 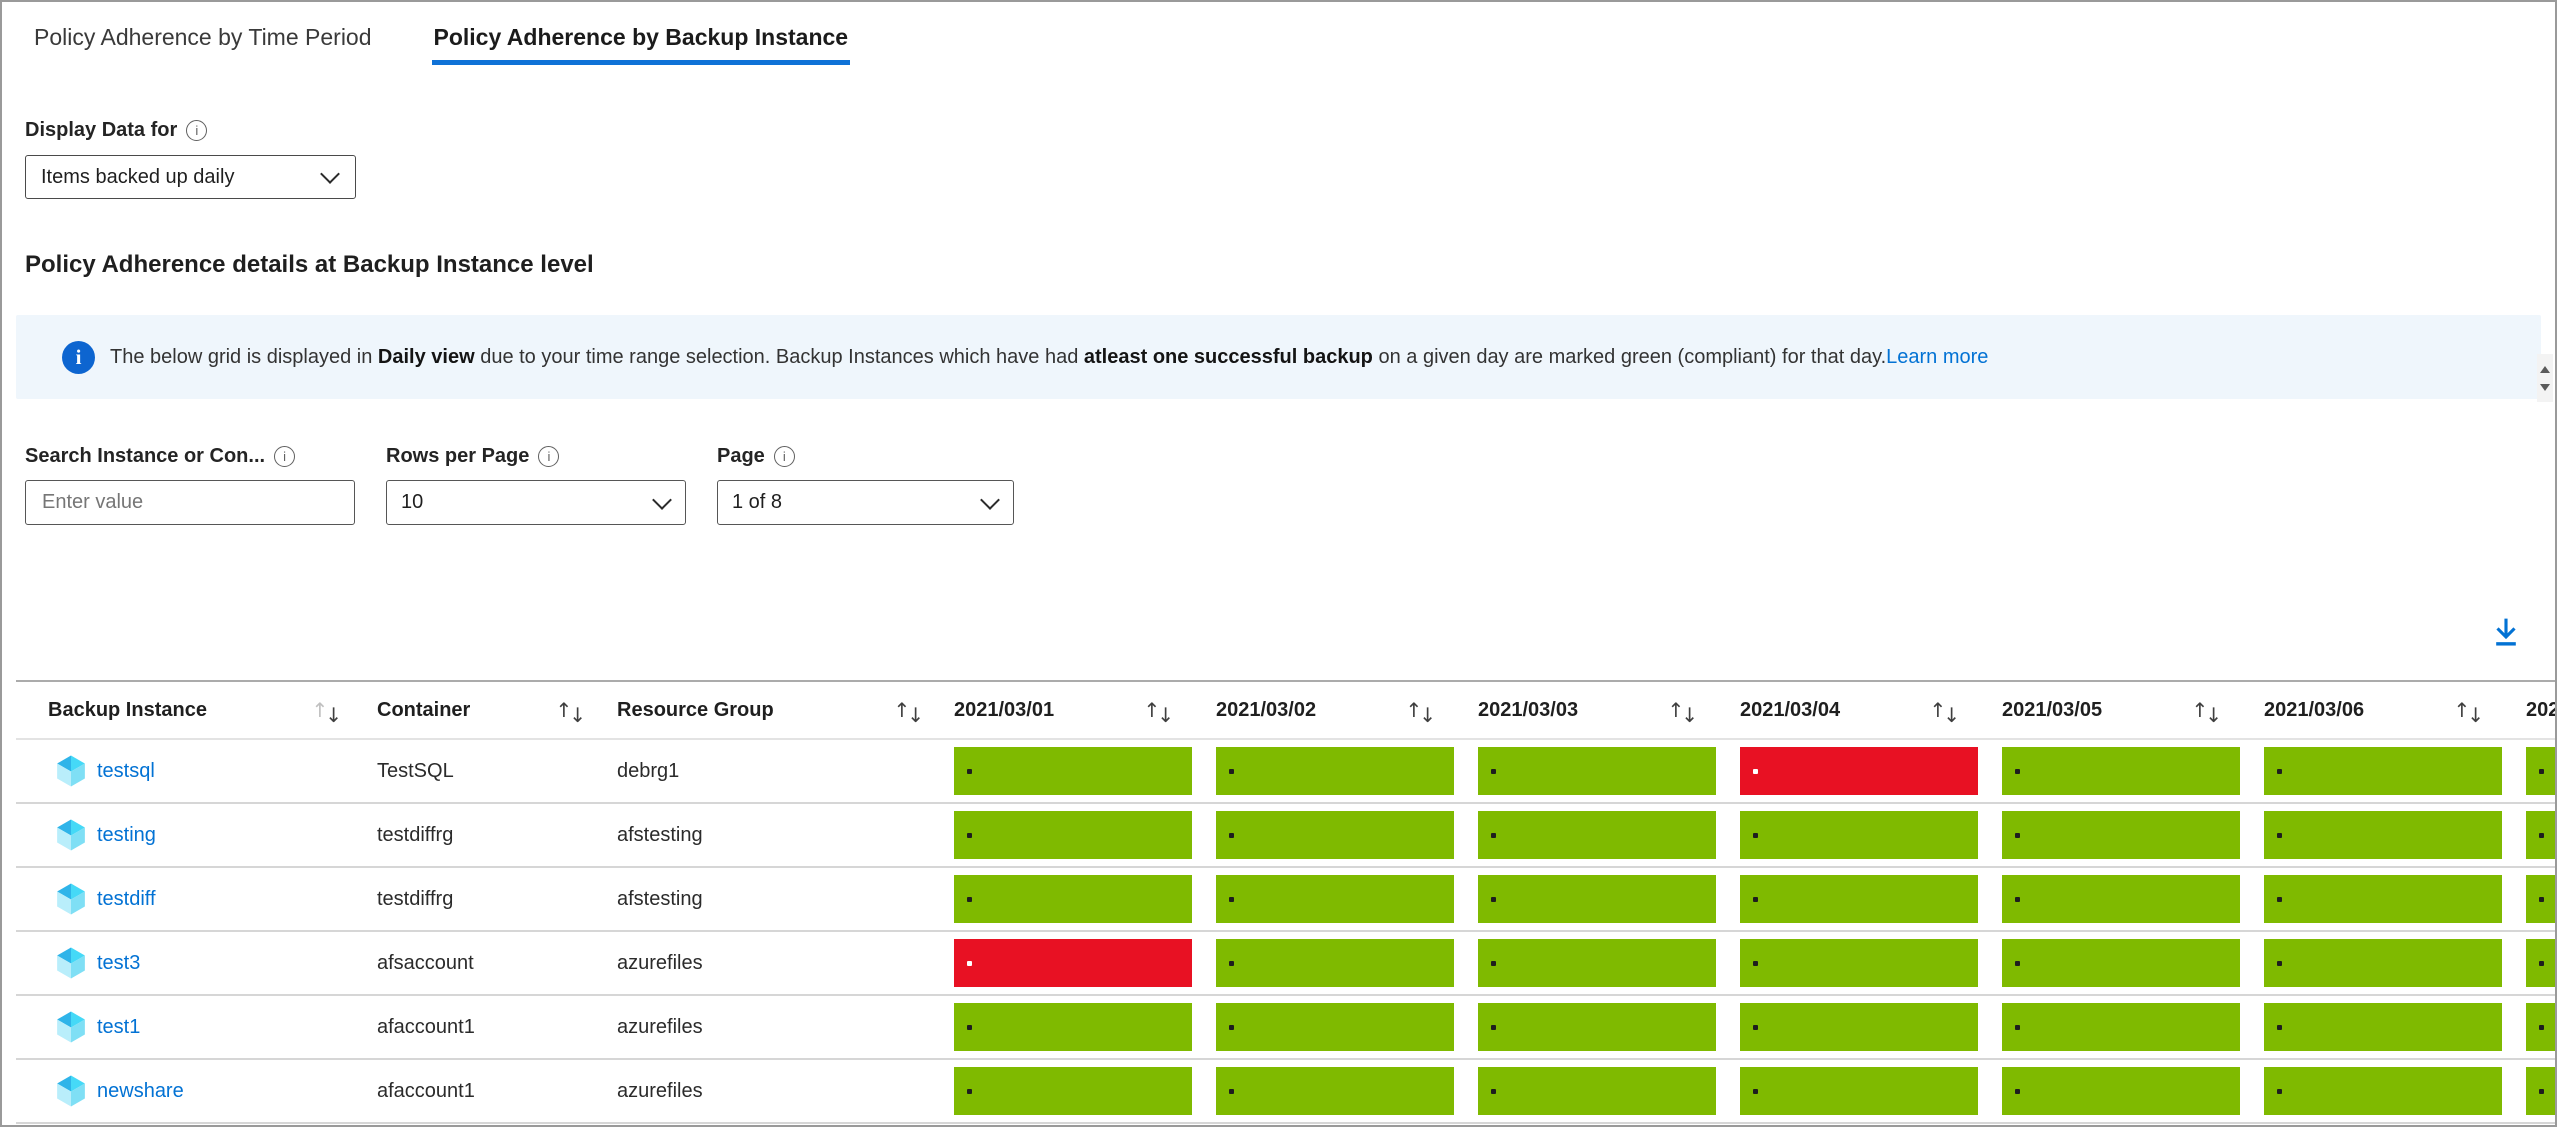 What do you see at coordinates (140, 1090) in the screenshot?
I see `backup-instance-link: newshare` at bounding box center [140, 1090].